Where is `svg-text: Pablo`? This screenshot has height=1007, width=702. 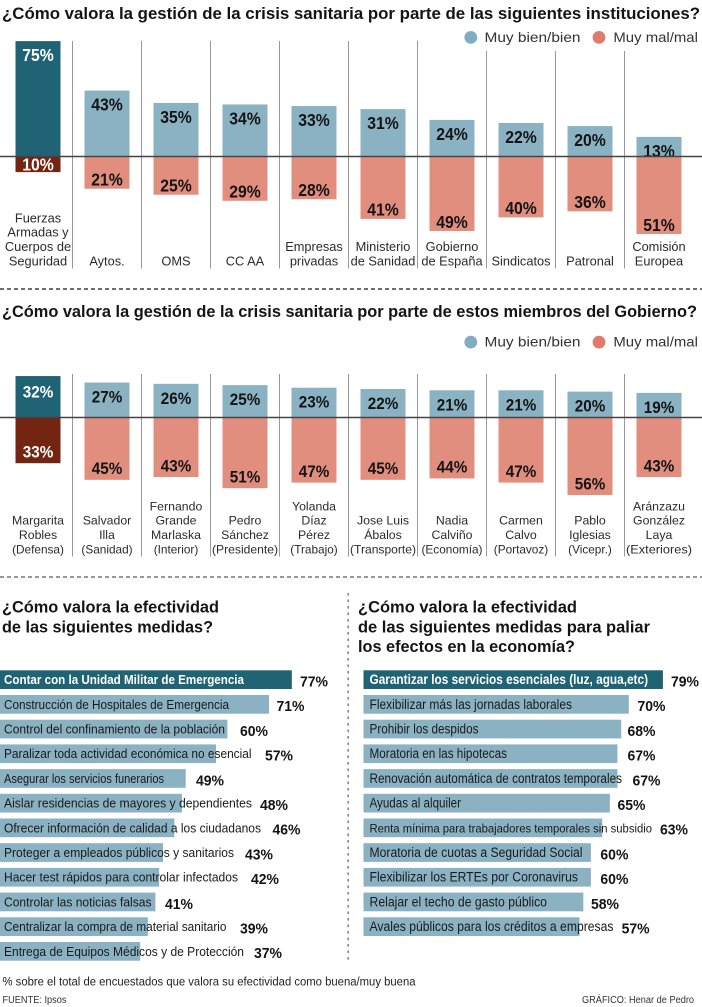
svg-text: Pablo is located at coordinates (590, 521).